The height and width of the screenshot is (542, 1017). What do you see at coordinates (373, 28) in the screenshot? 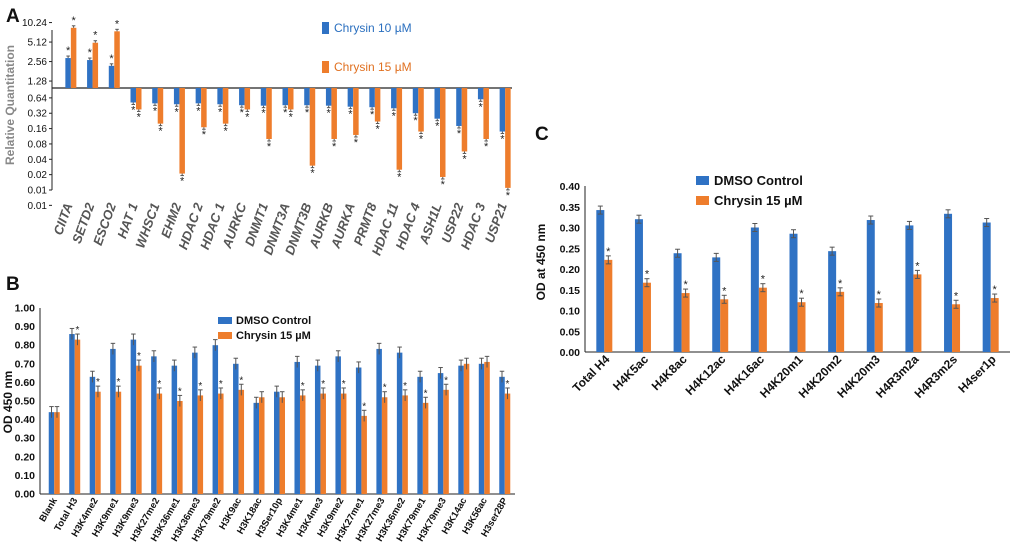
I see `legend-label-a-1: Chrysin 10 µM` at bounding box center [373, 28].